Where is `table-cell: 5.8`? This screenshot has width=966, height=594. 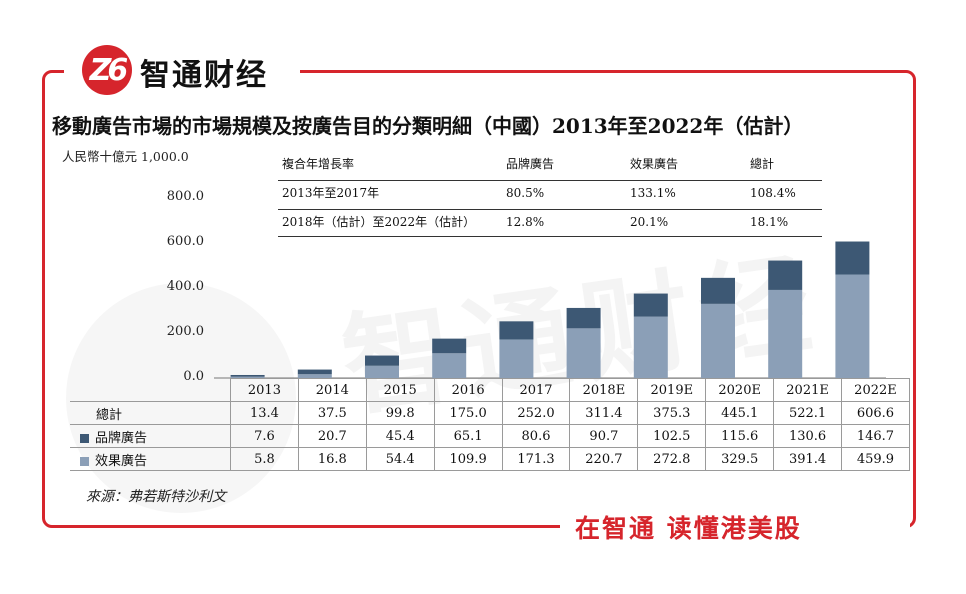 table-cell: 5.8 is located at coordinates (264, 459).